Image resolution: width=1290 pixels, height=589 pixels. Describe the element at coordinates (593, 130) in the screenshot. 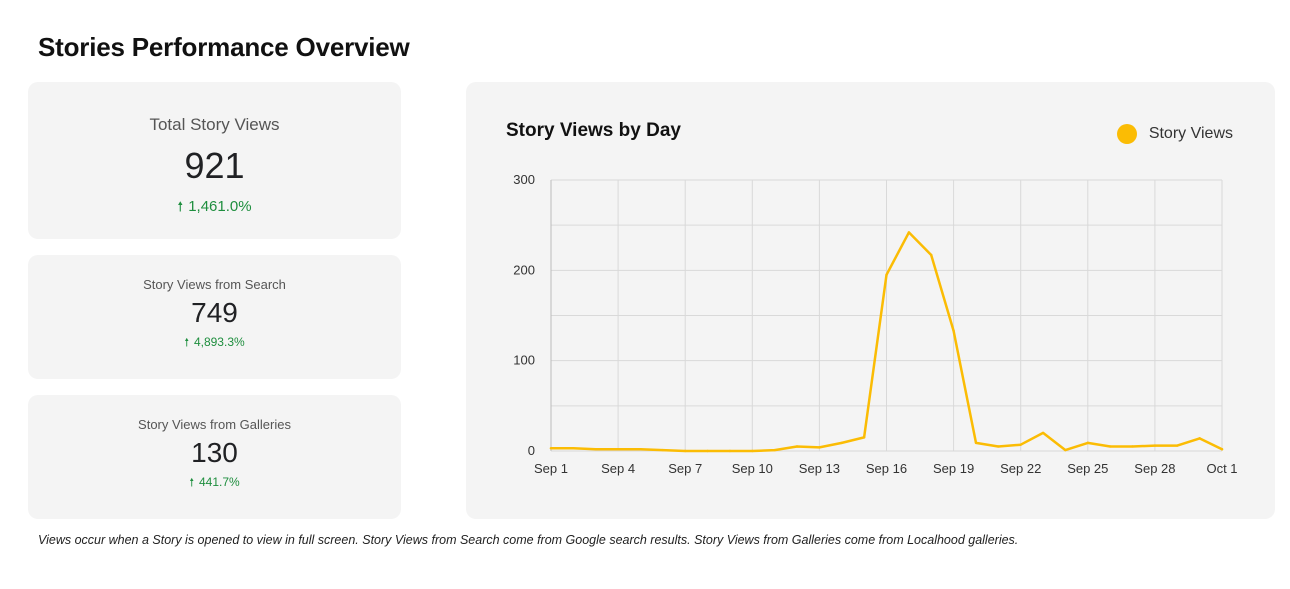

I see `chart-title: Story Views by Day` at that location.